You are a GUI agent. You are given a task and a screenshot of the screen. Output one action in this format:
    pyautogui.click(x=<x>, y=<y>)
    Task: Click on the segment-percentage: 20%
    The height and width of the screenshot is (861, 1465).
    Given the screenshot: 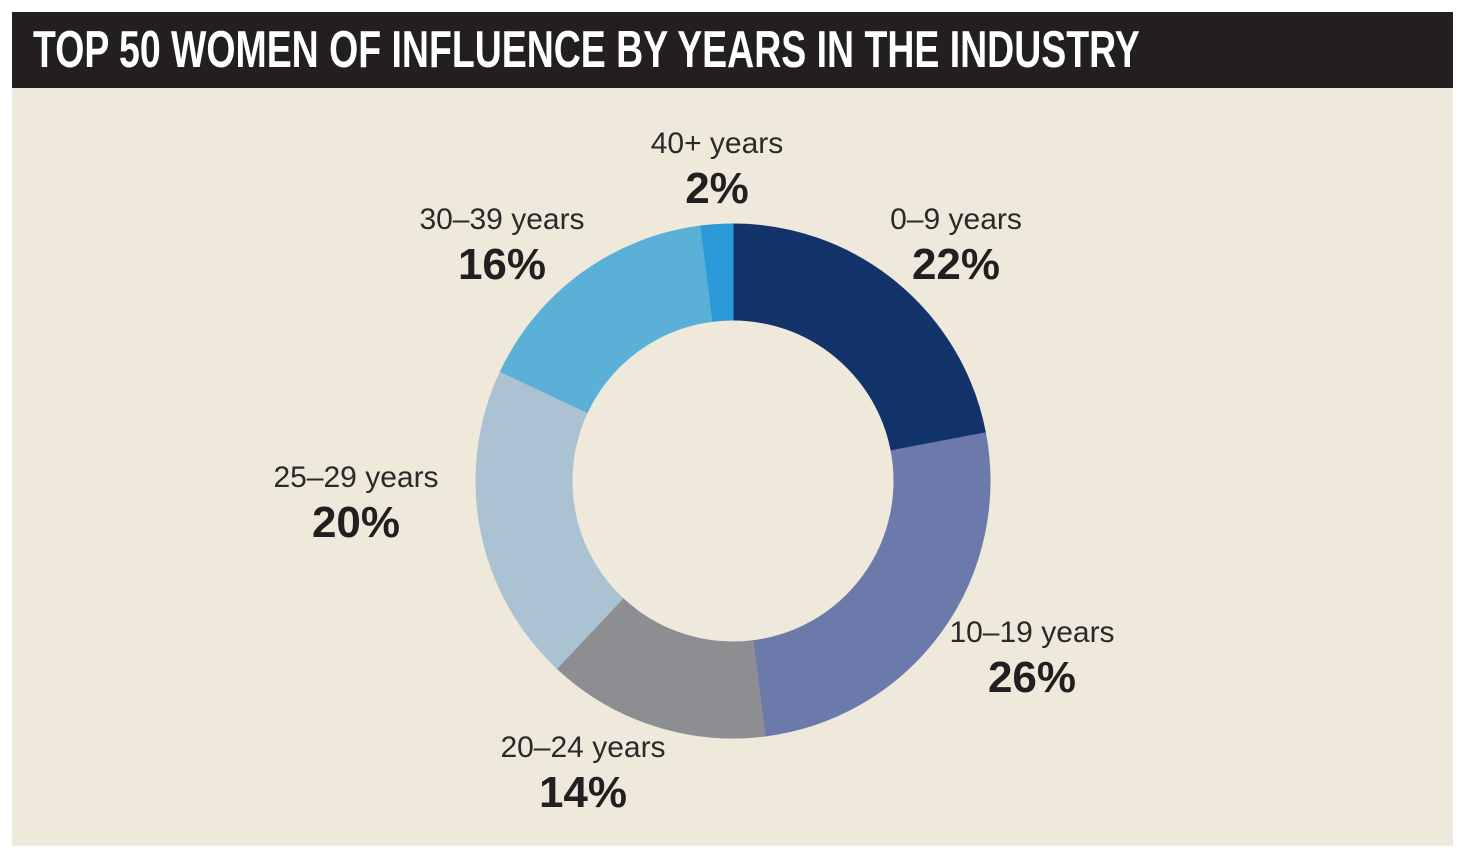 What is the action you would take?
    pyautogui.click(x=356, y=522)
    